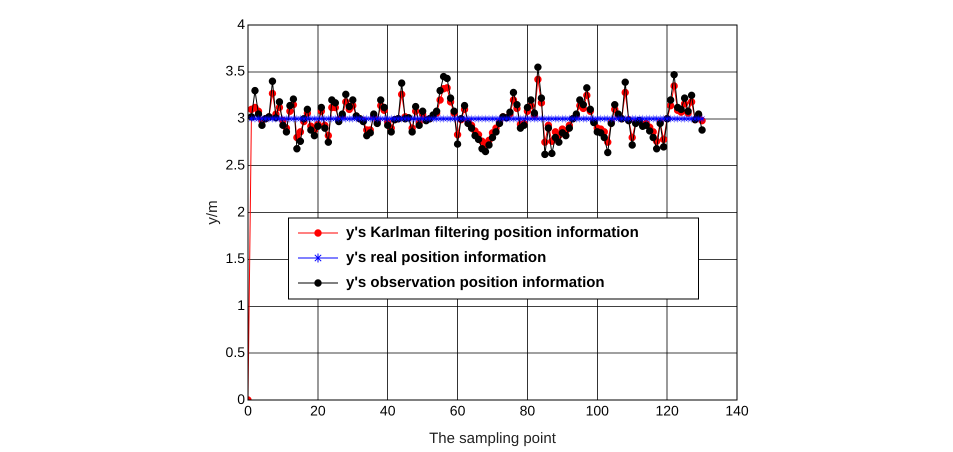 This screenshot has width=953, height=452. What do you see at coordinates (236, 164) in the screenshot?
I see `y-tick-label: 2.5` at bounding box center [236, 164].